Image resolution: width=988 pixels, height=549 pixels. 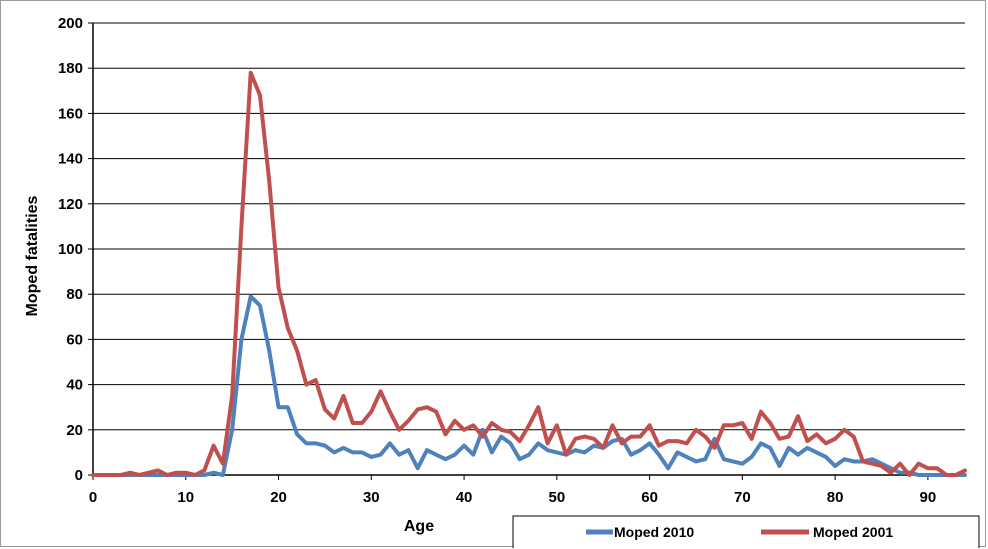 I want to click on y-tick-label-120: 120, so click(x=70, y=204).